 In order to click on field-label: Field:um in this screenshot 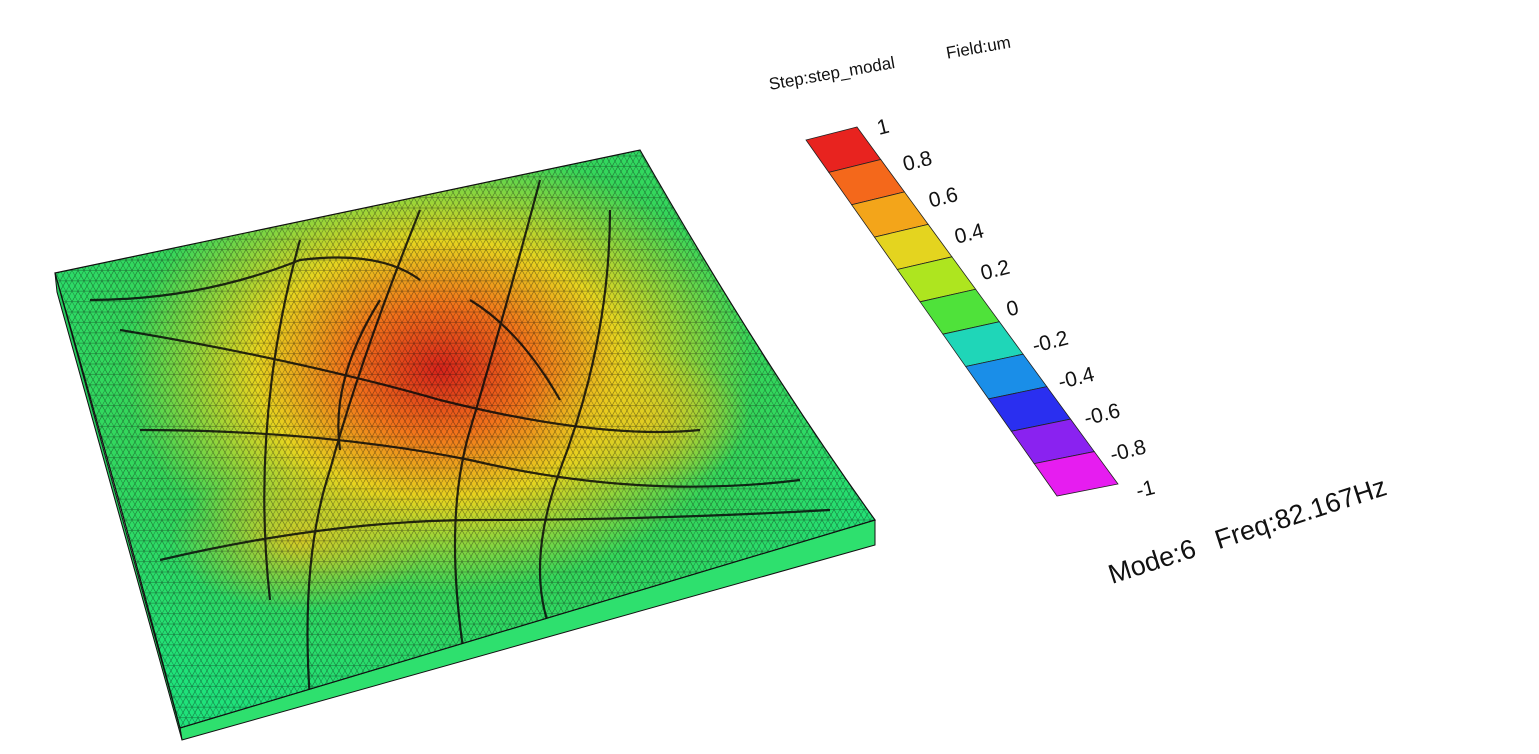, I will do `click(978, 48)`.